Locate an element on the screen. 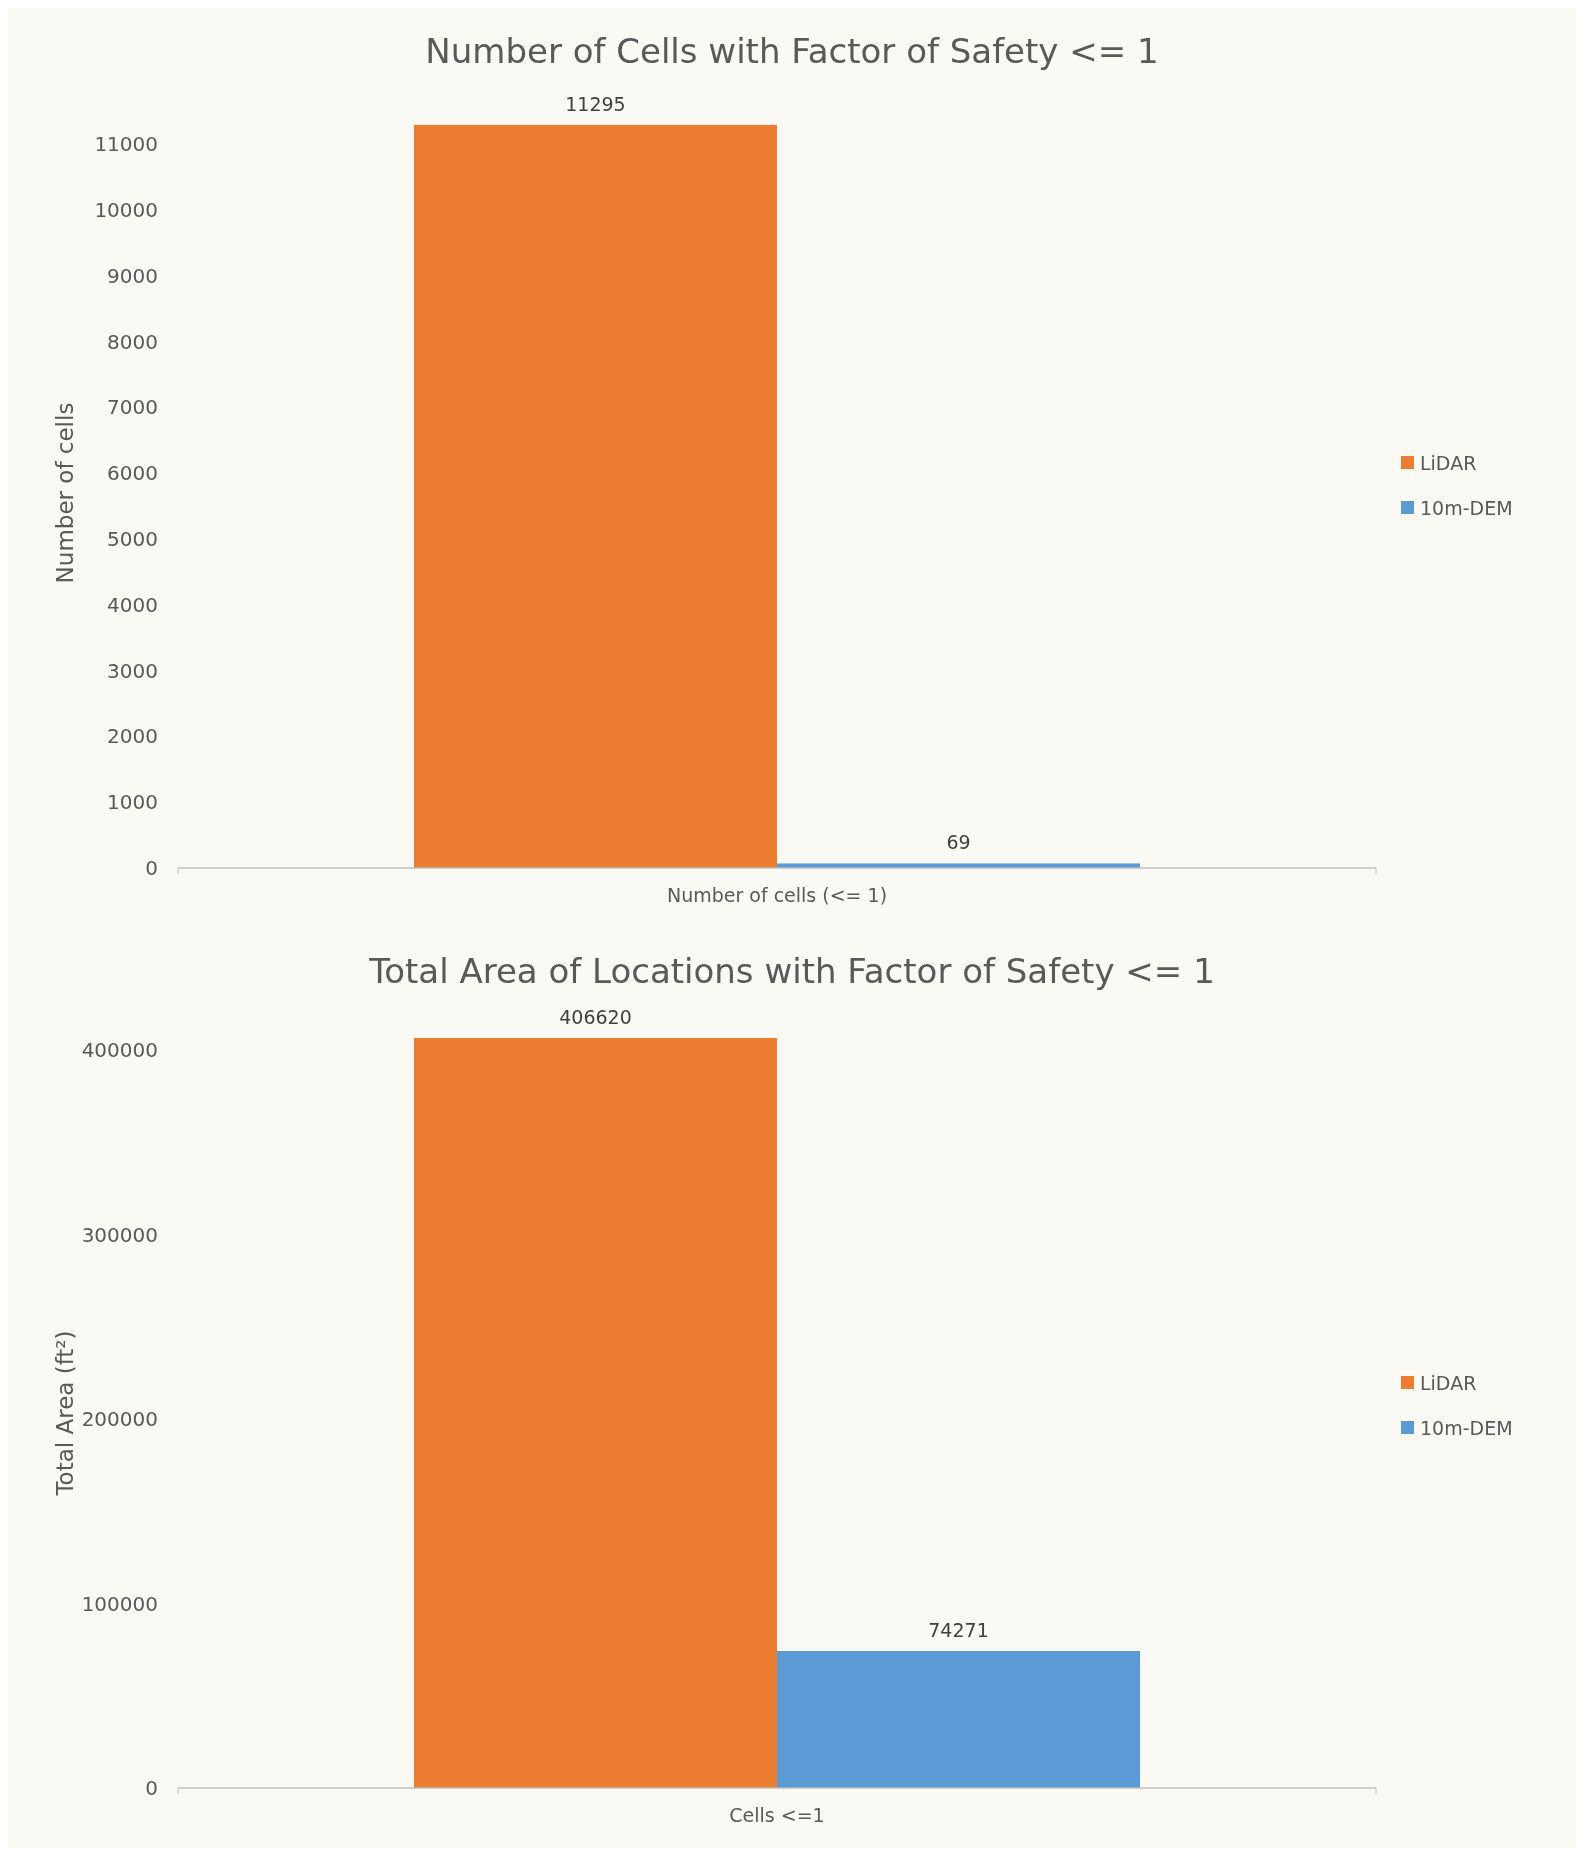 The image size is (1584, 1863). y-axis-title: Number of cells is located at coordinates (65, 493).